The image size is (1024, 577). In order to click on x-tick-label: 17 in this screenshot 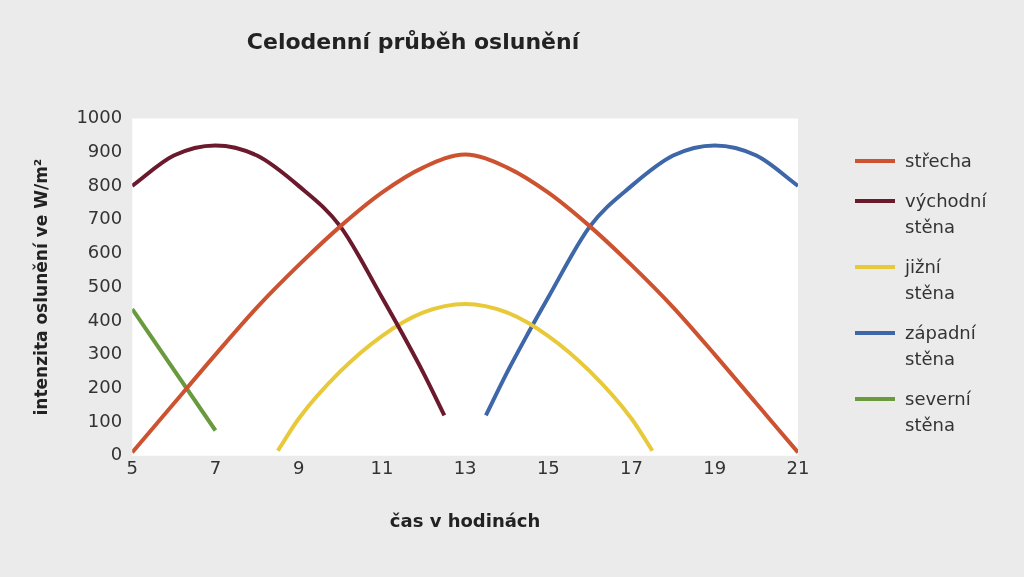, I will do `click(632, 468)`.